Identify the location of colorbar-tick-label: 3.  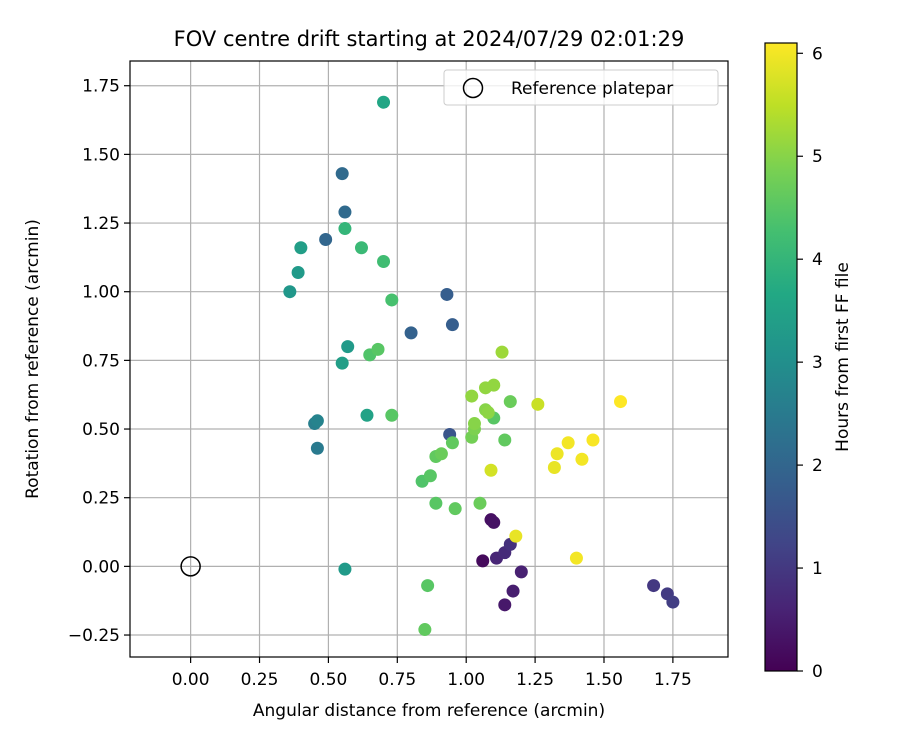
(817, 363).